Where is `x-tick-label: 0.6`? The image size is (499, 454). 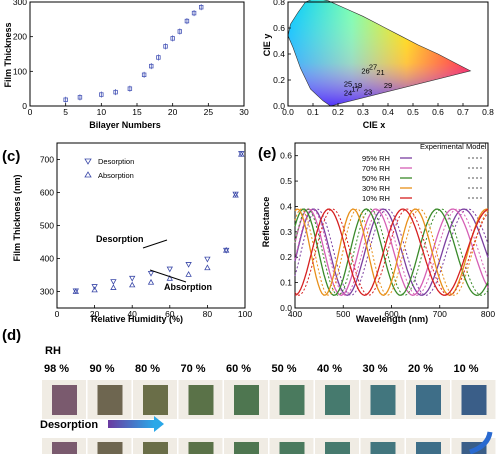 x-tick-label: 0.6 is located at coordinates (438, 112).